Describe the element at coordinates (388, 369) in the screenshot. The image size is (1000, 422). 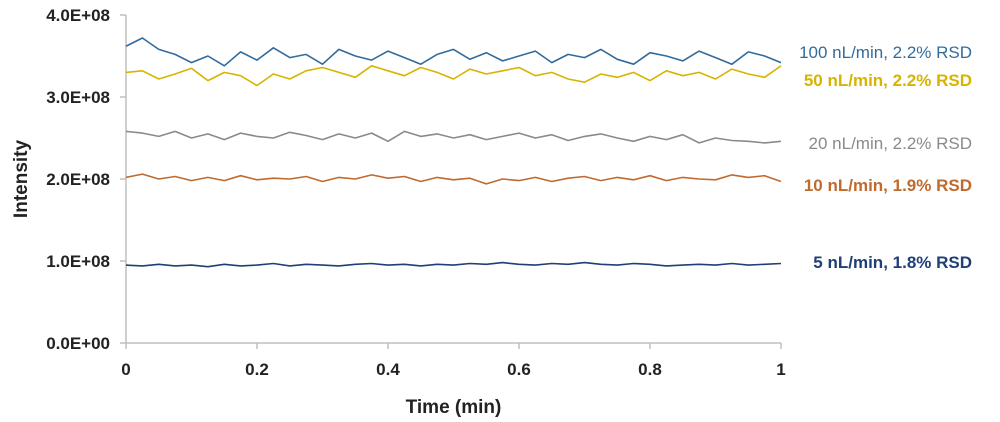
I see `x-tick-label: 0.4` at that location.